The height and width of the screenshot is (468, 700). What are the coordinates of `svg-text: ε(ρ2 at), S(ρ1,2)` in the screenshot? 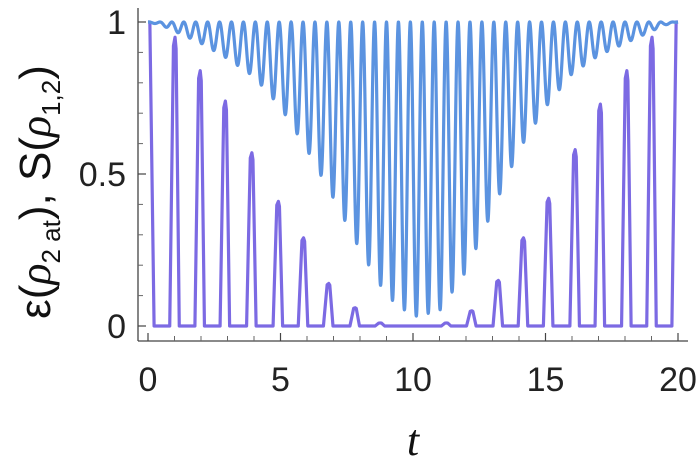 It's located at (38, 192).